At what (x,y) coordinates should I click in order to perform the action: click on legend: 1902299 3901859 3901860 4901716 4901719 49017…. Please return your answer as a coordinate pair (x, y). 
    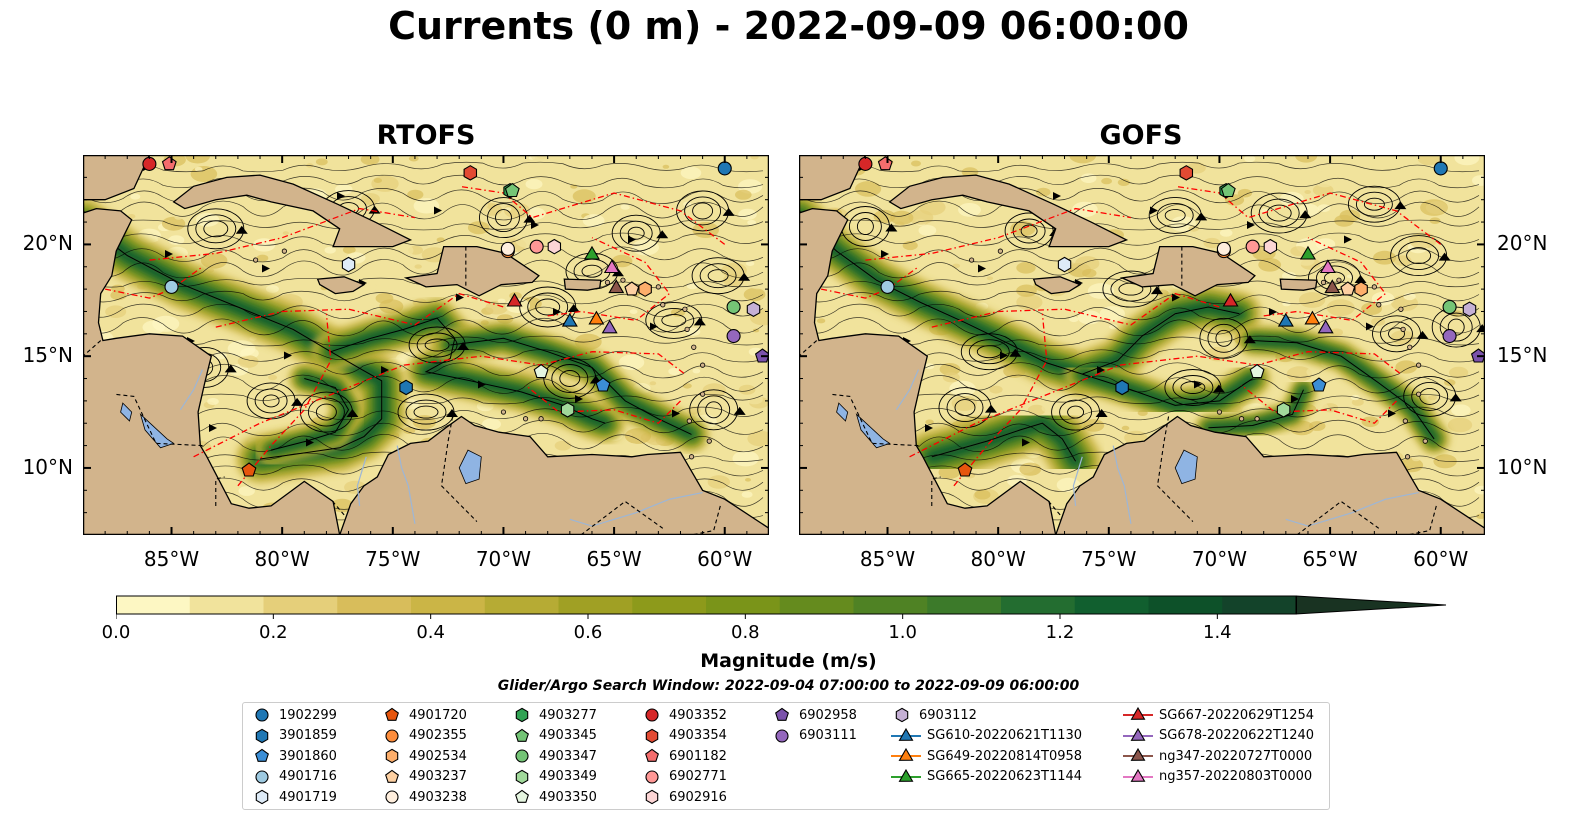
    Looking at the image, I should click on (786, 756).